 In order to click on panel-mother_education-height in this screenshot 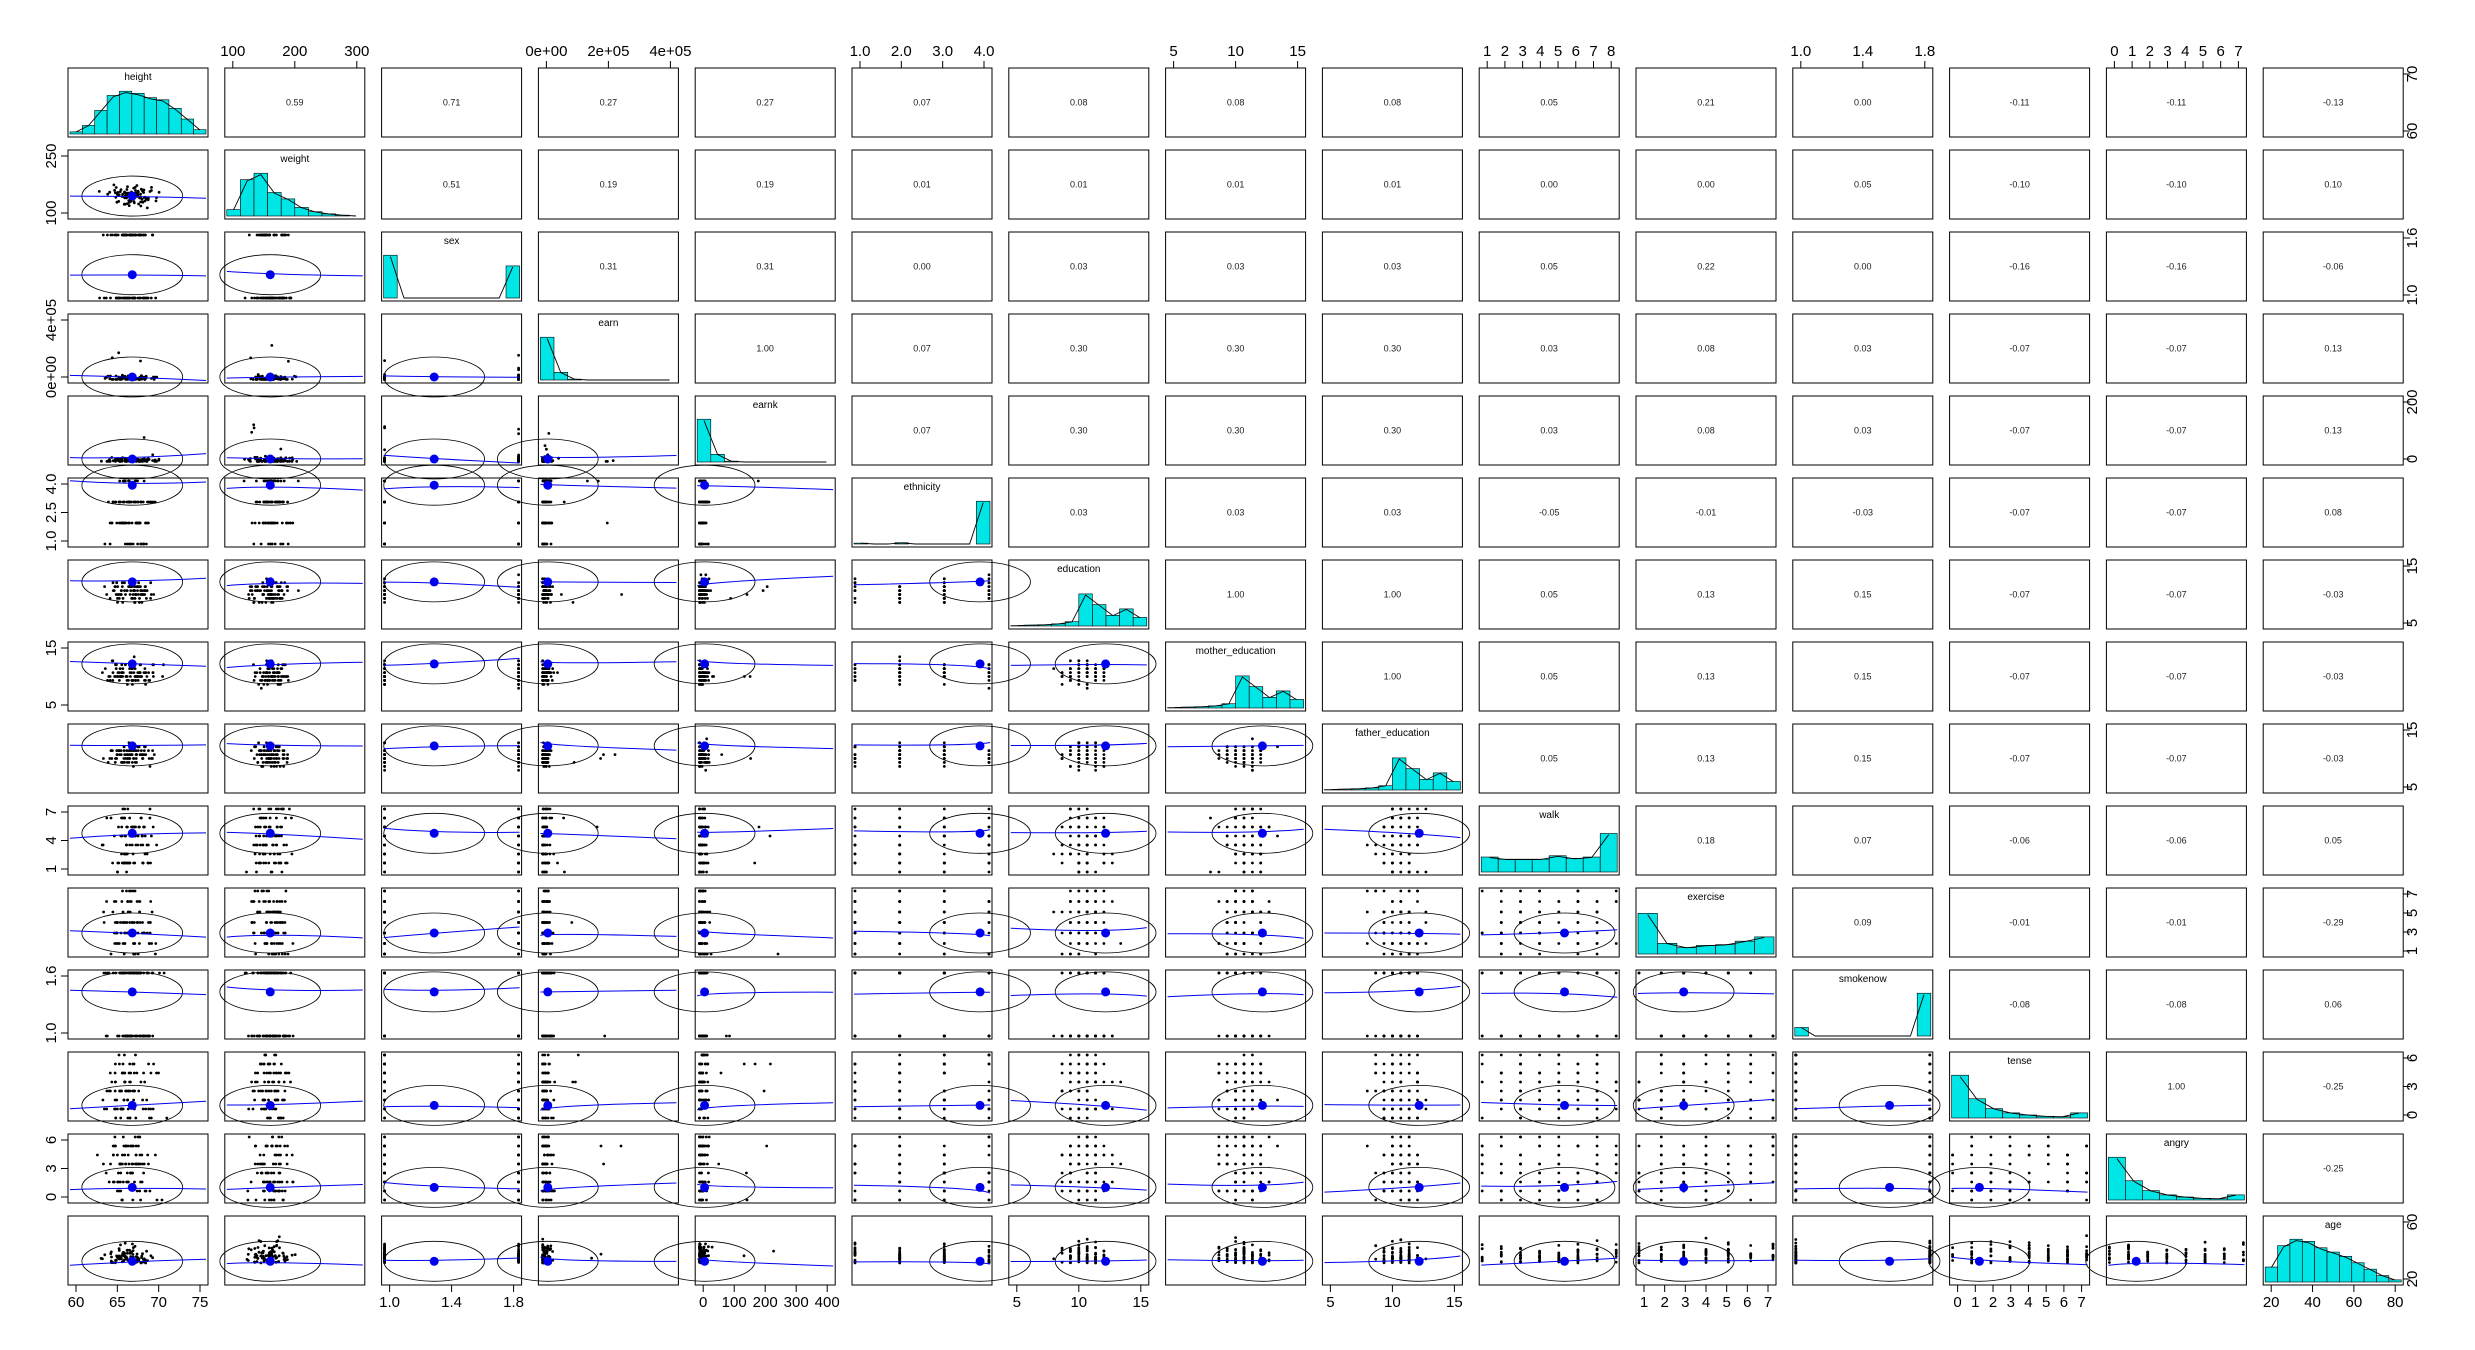, I will do `click(138, 676)`.